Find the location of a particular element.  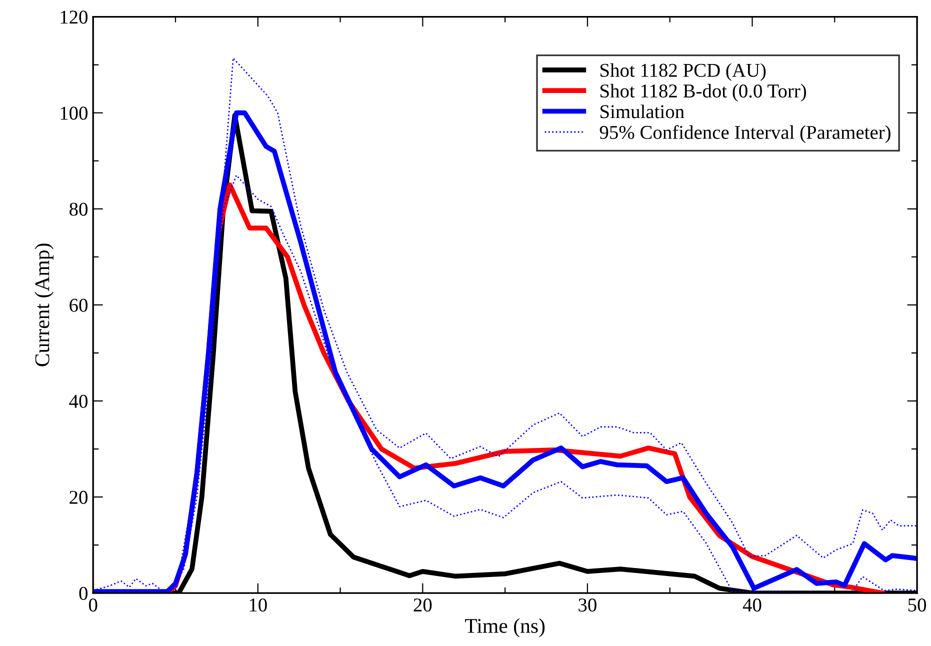

x-tick-label: 0 is located at coordinates (93, 605).